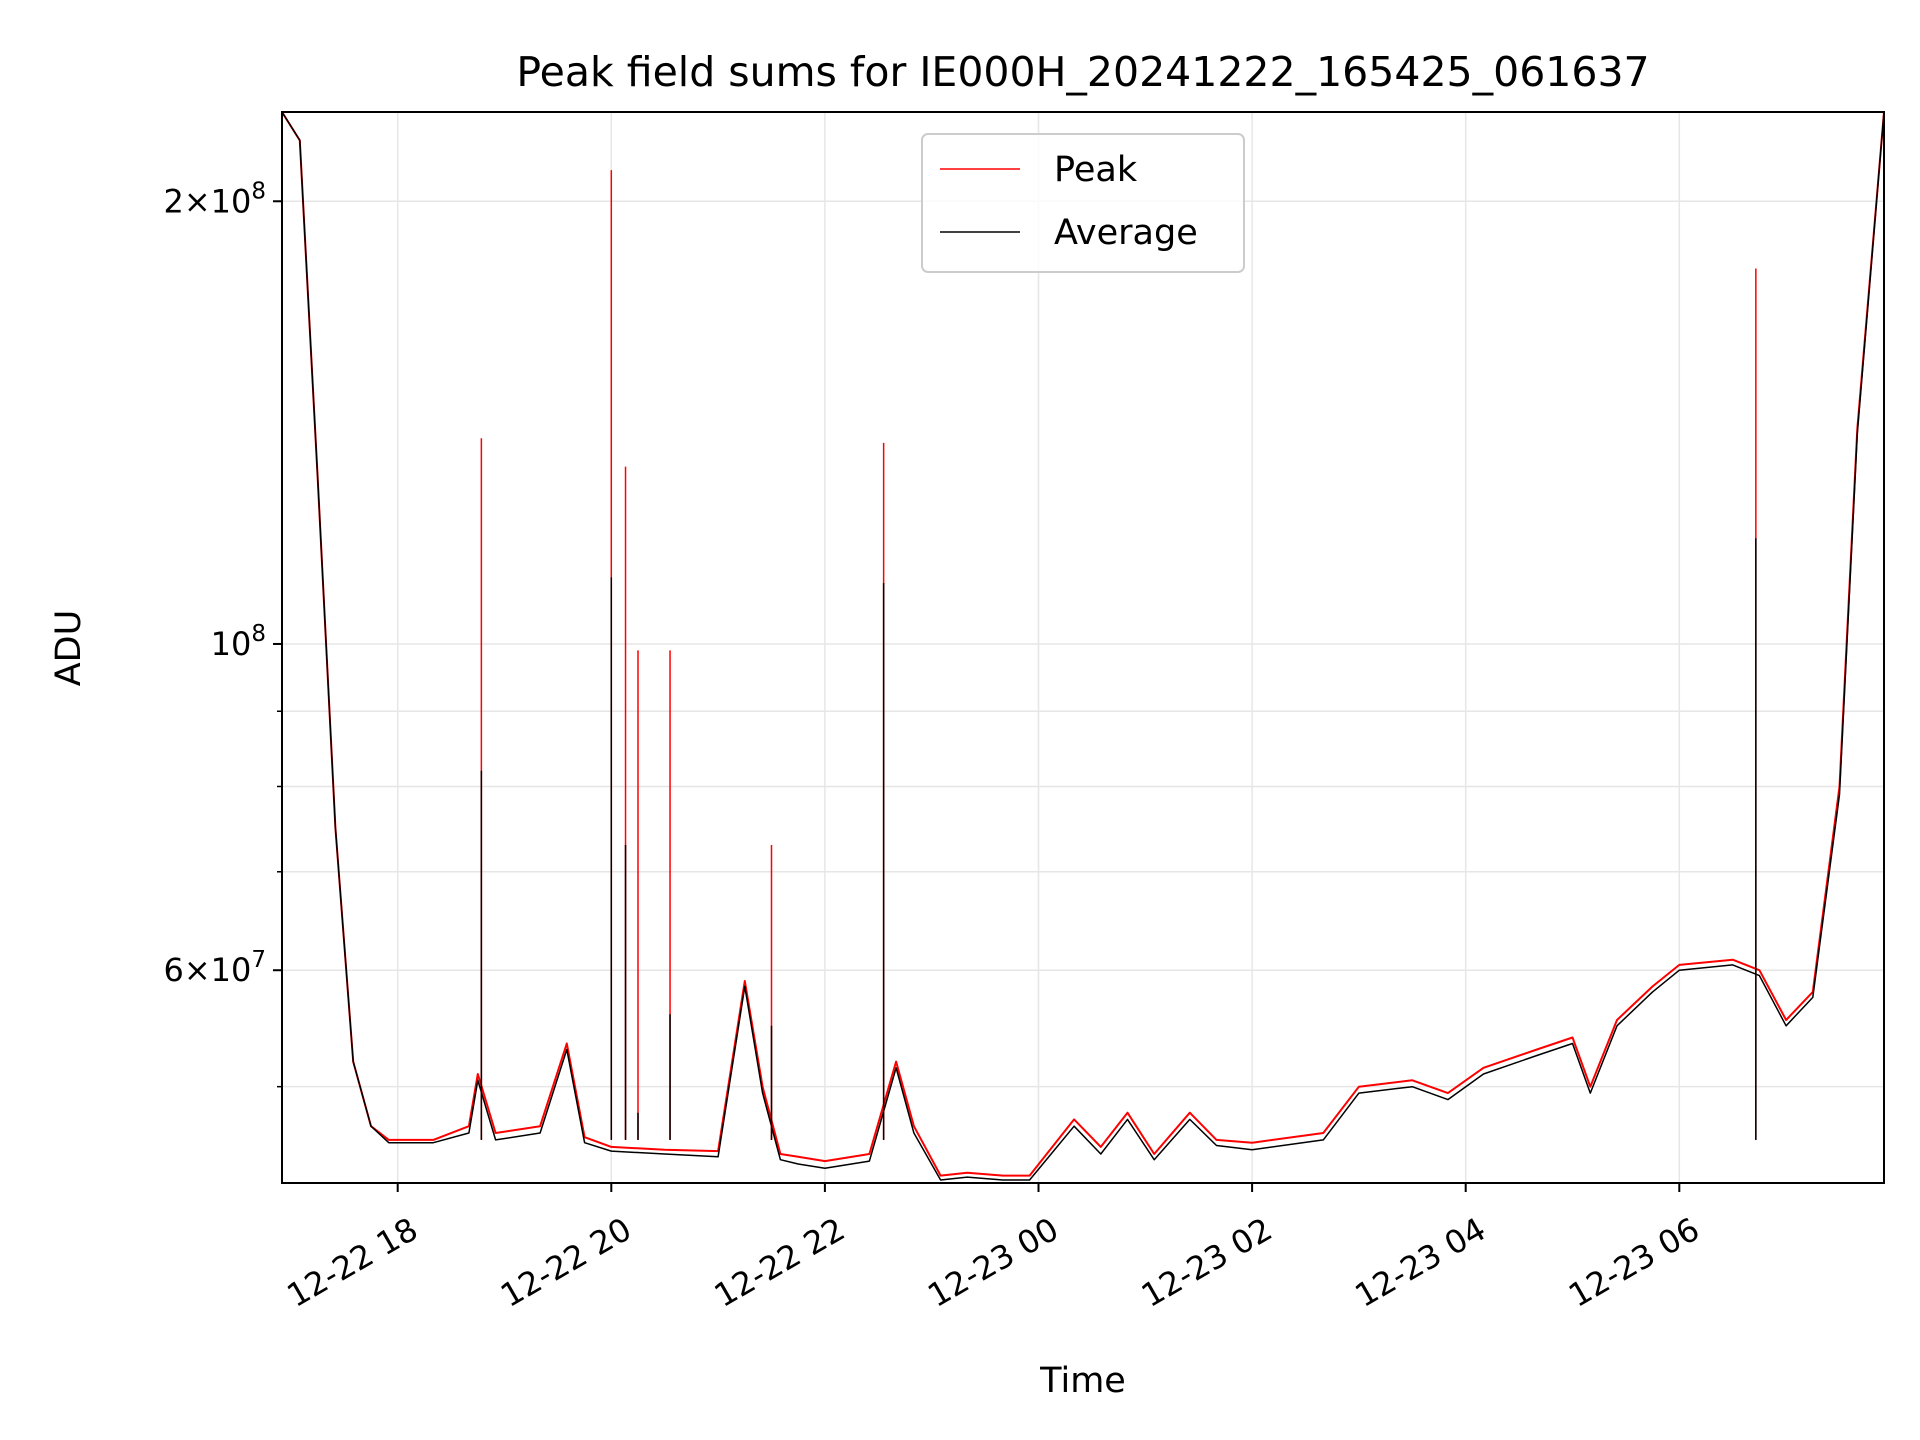 The image size is (1920, 1440). What do you see at coordinates (69, 648) in the screenshot?
I see `y-axis-label: ADU` at bounding box center [69, 648].